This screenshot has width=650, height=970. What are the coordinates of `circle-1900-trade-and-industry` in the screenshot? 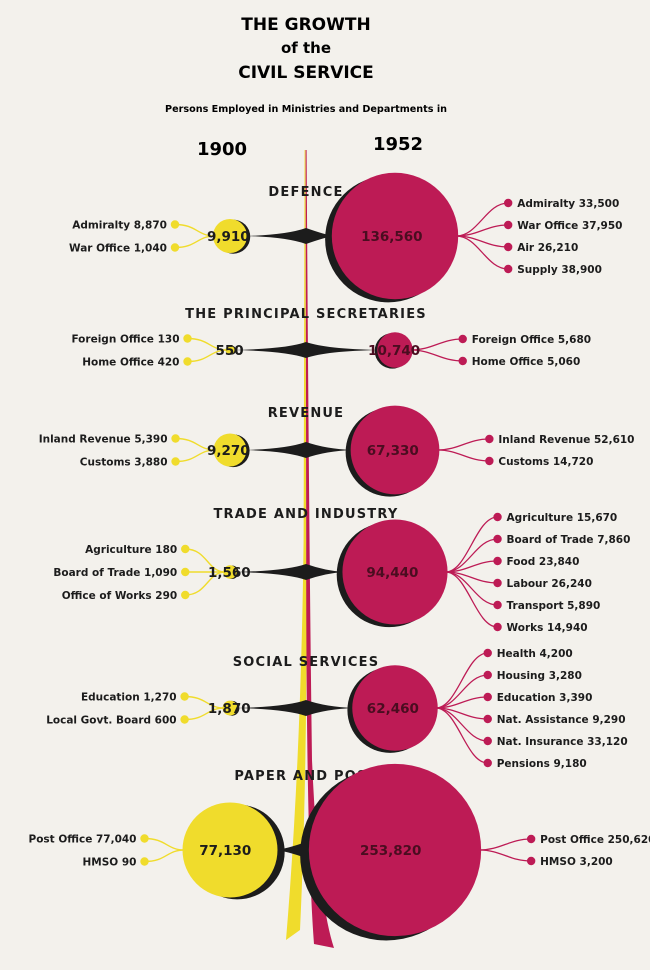 It's located at (230, 572).